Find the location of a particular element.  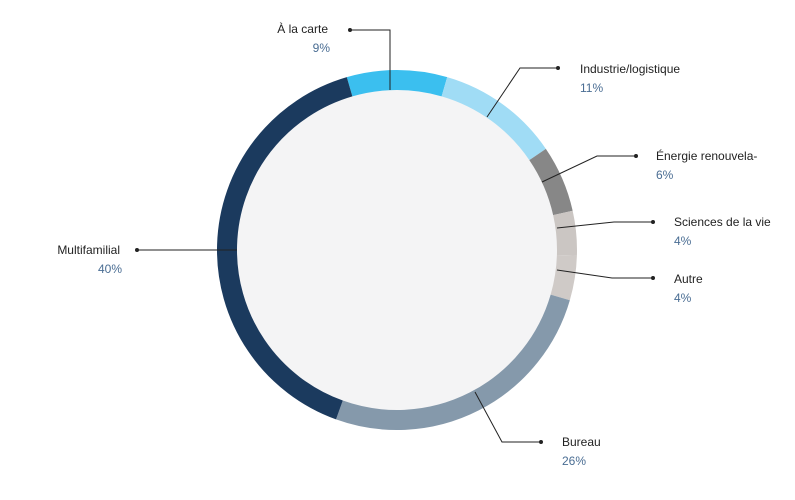

value-label: 9% is located at coordinates (322, 48).